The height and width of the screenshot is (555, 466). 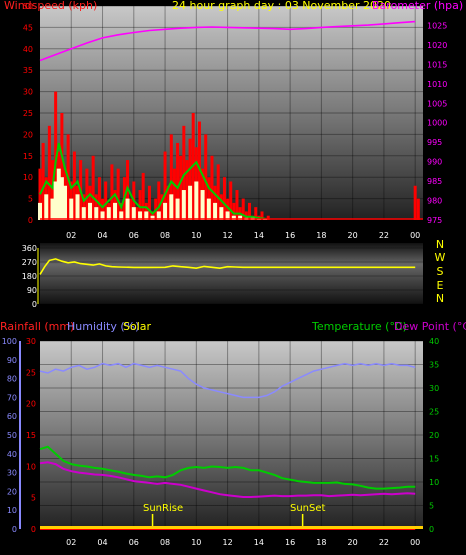 What do you see at coordinates (12, 397) in the screenshot?
I see `humidity-tick-label: 70` at bounding box center [12, 397].